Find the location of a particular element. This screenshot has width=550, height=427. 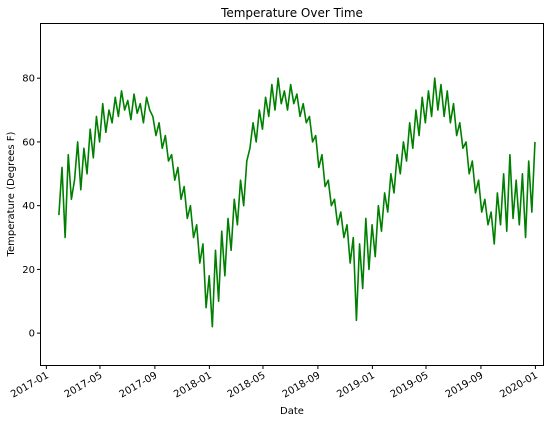

x-tick-label: 2020-01 is located at coordinates (519, 385).